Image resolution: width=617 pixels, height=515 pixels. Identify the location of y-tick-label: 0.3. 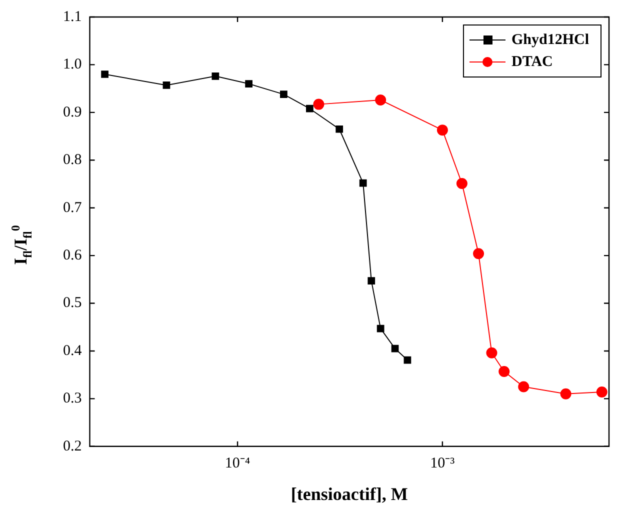
(72, 398).